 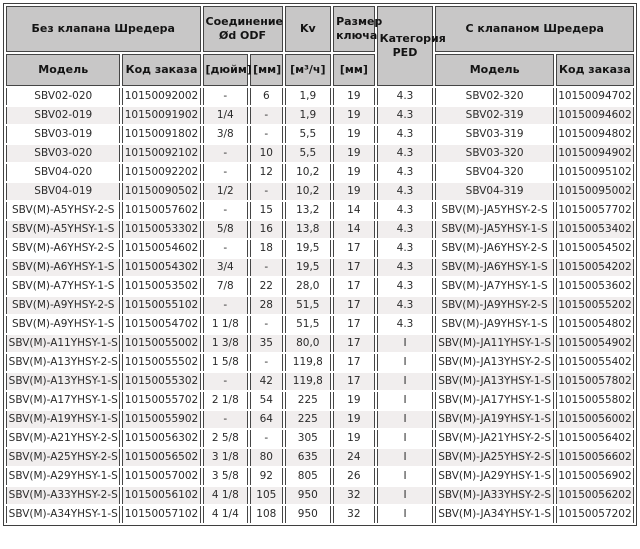 What do you see at coordinates (494, 476) in the screenshot?
I see `cell-model-with: SBV(M)-JA29YHSY-1-S` at bounding box center [494, 476].